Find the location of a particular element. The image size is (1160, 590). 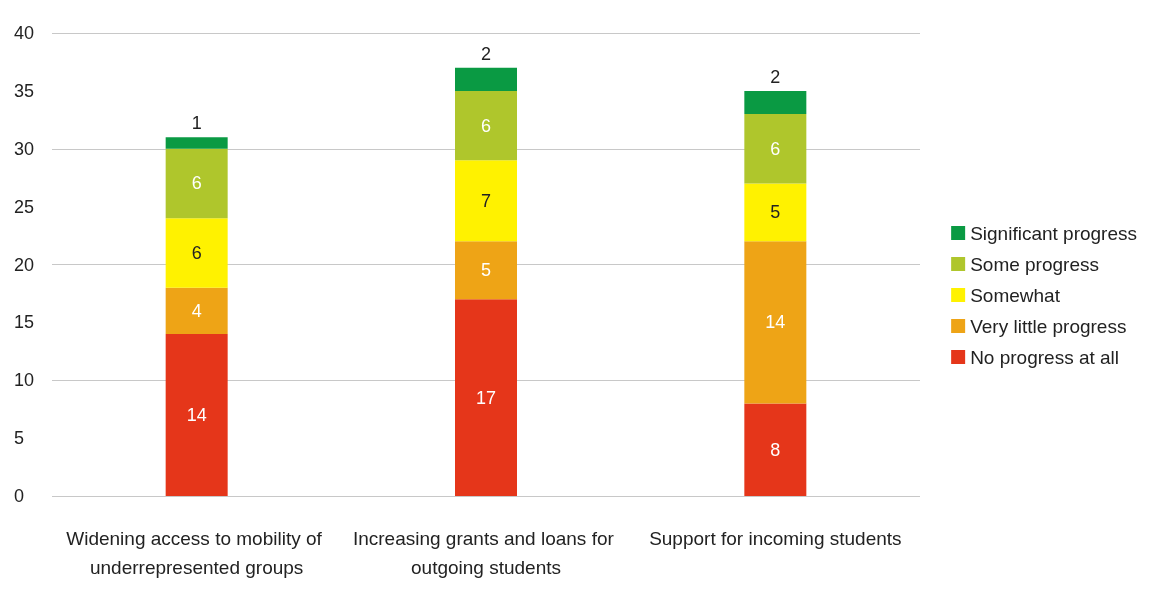

y-tick-label: 30 is located at coordinates (24, 148).